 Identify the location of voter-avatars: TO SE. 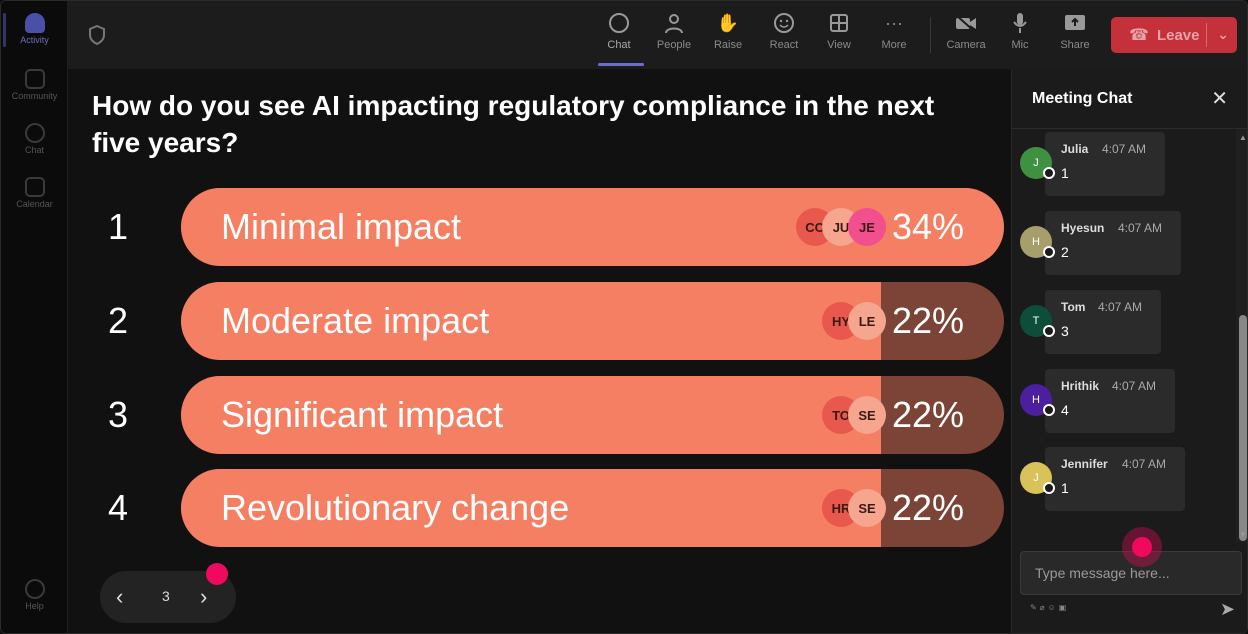
(854, 415).